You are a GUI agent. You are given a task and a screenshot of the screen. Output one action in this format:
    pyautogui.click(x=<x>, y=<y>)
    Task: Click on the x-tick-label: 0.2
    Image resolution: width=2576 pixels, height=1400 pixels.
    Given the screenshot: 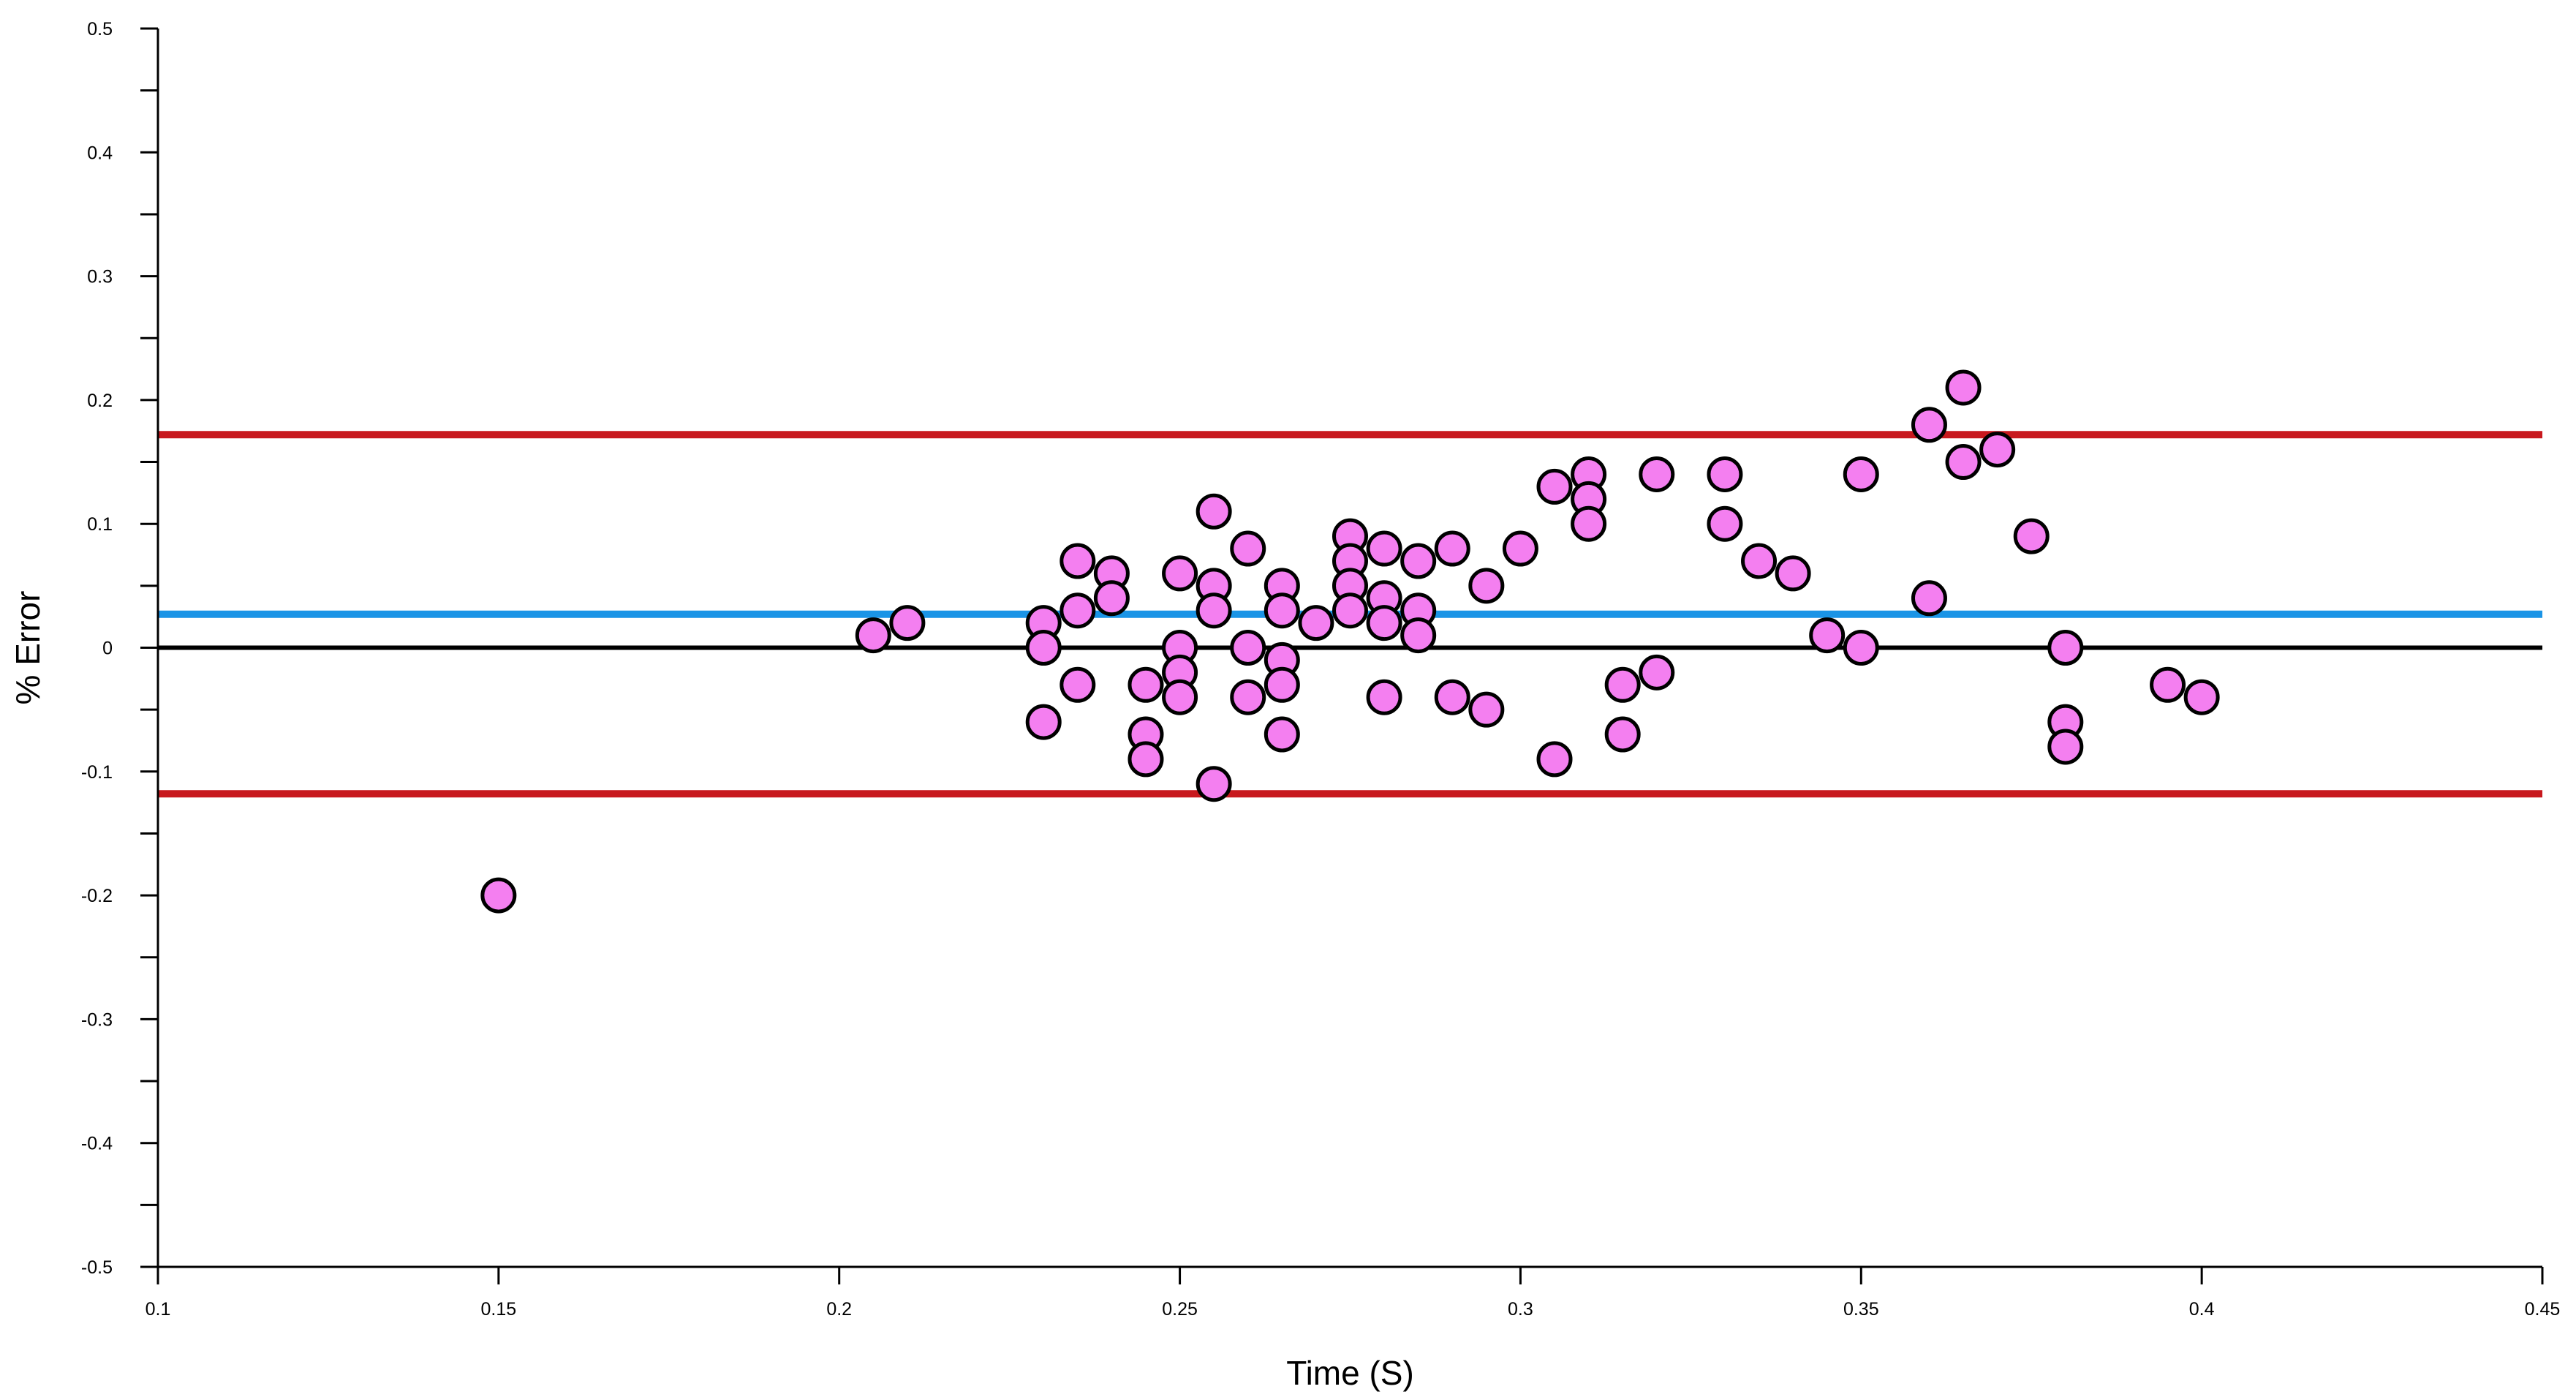 What is the action you would take?
    pyautogui.click(x=839, y=1310)
    